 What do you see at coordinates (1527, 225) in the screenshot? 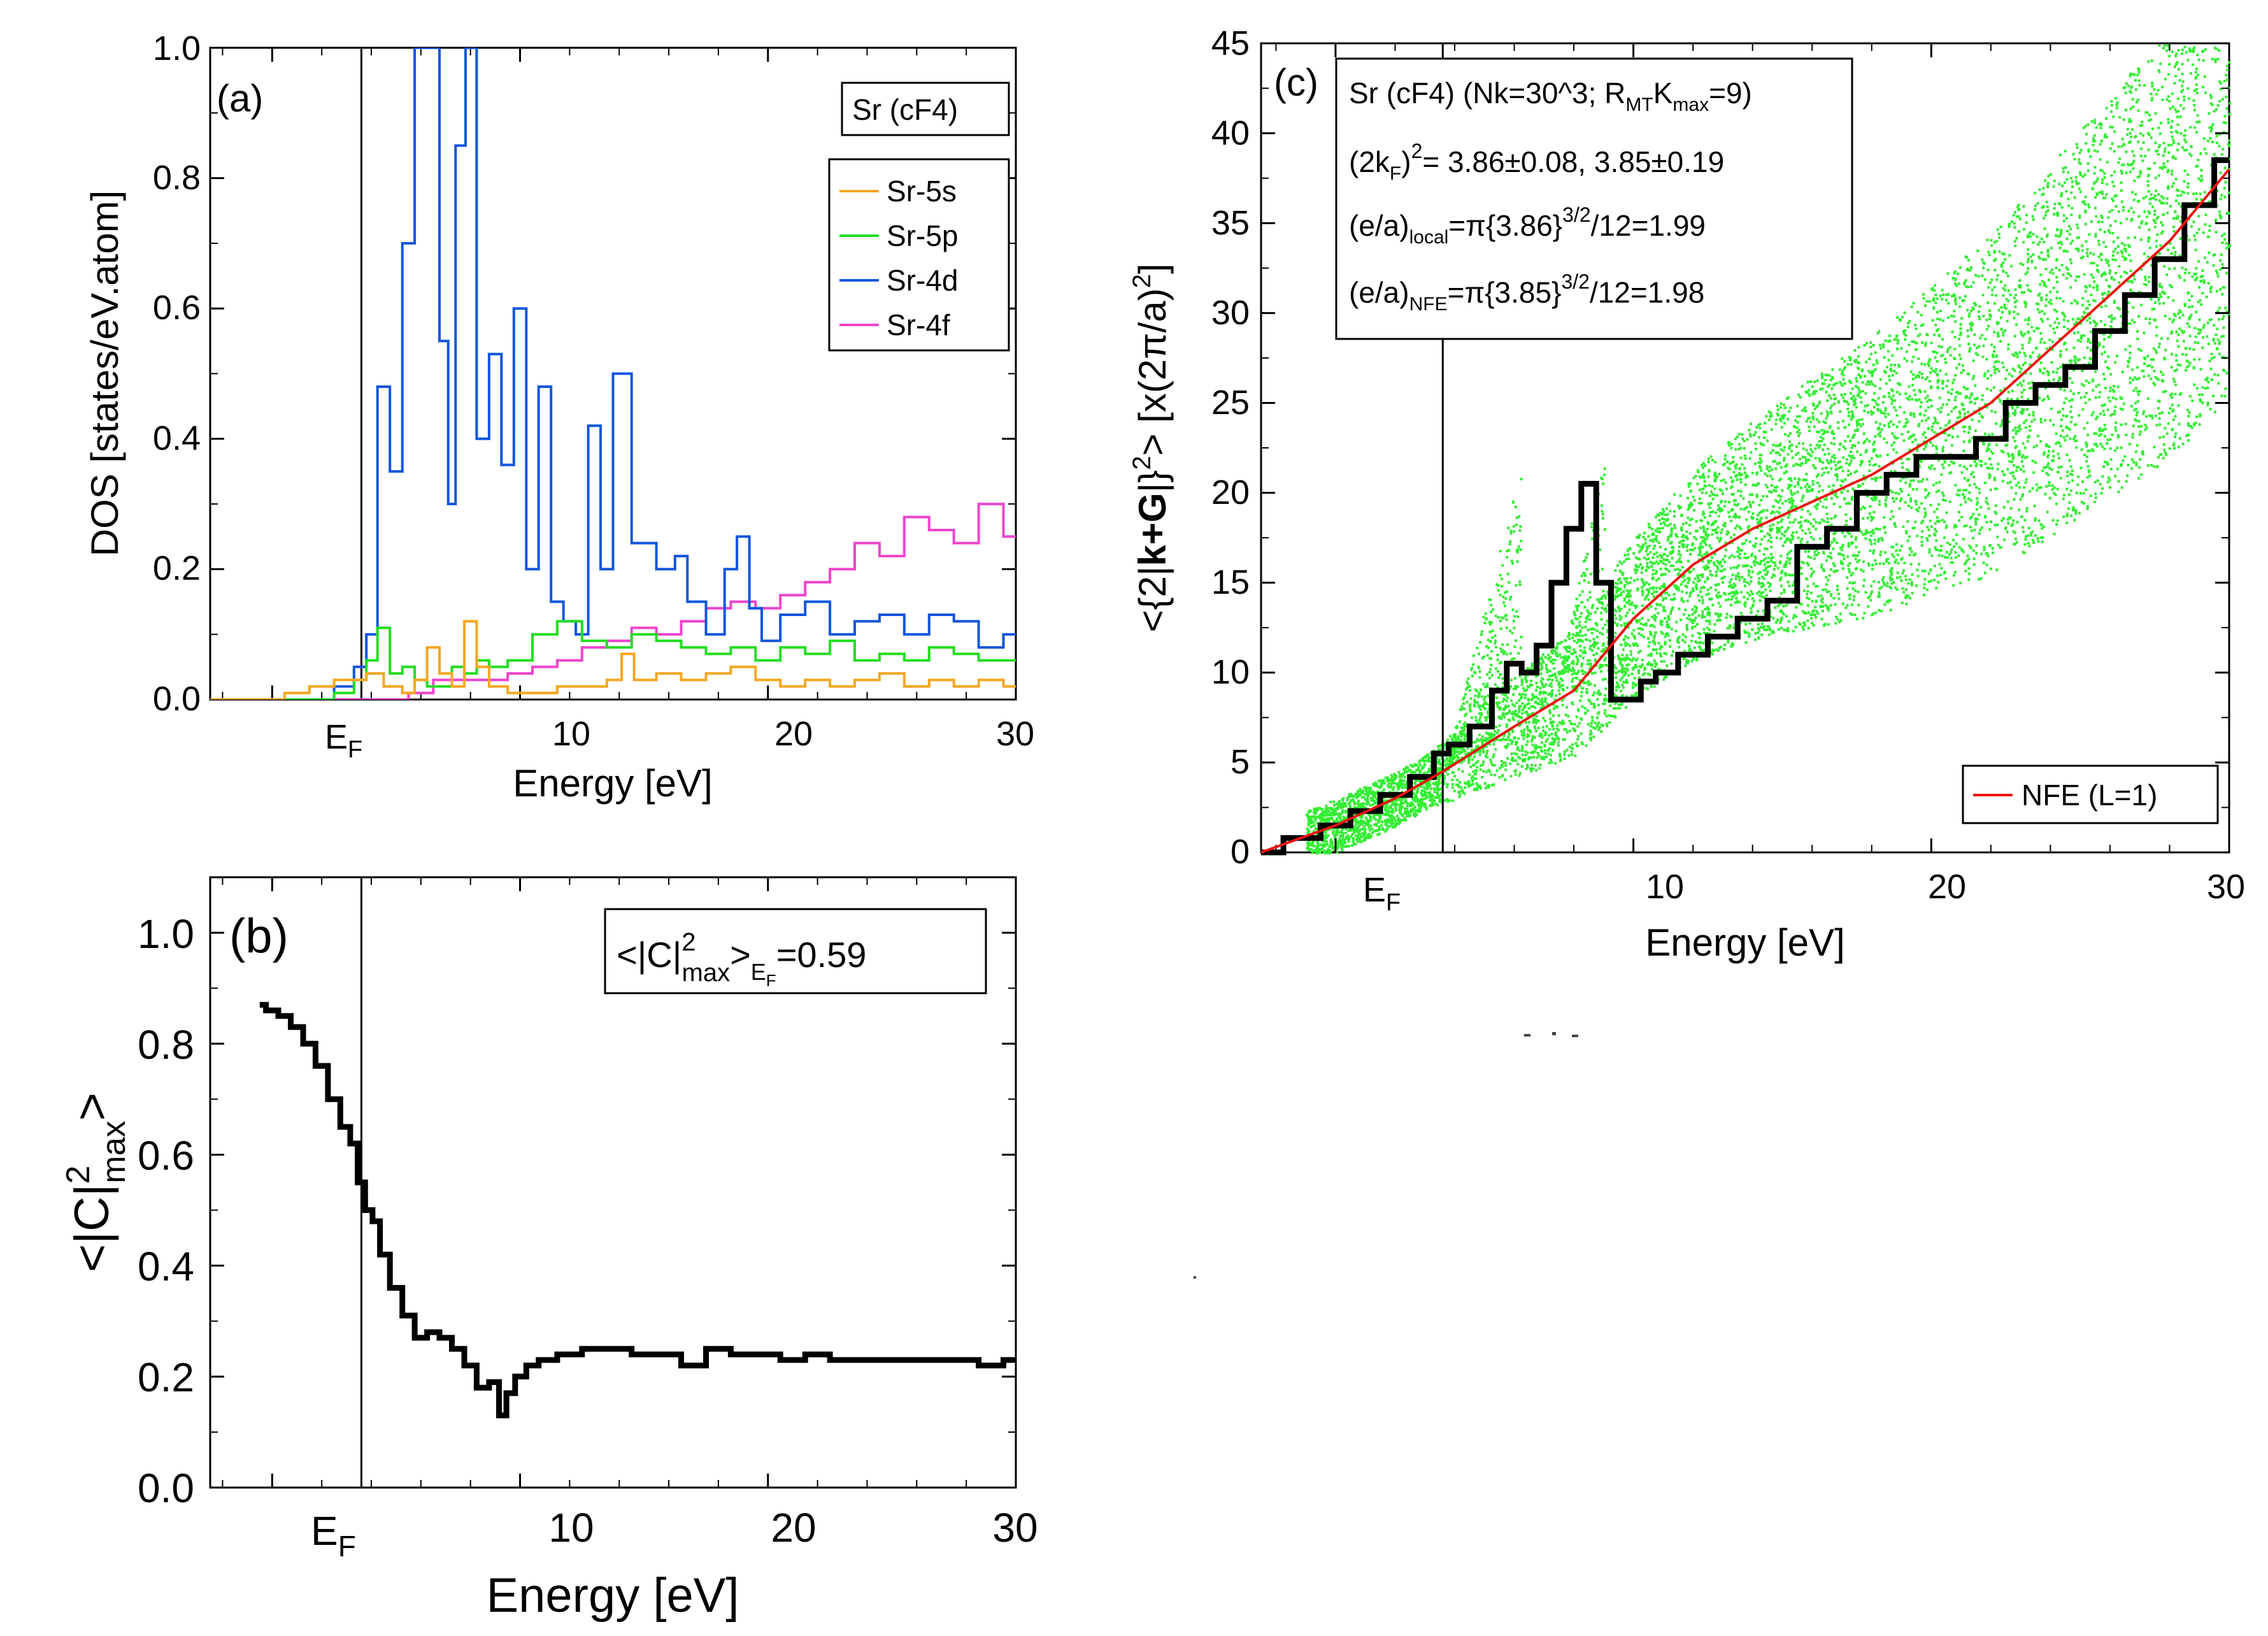
I see `panel-c-info-line-3: (e/a)local=π{3.86}3/2/12=1.99` at bounding box center [1527, 225].